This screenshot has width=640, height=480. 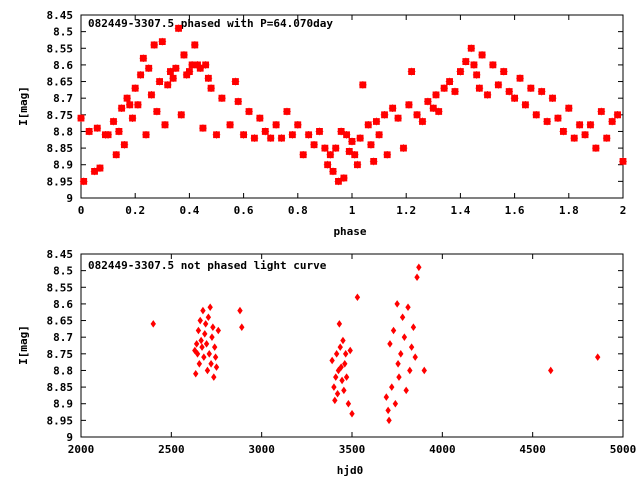 I want to click on unphased-y-tick-label: 9, so click(x=69, y=437).